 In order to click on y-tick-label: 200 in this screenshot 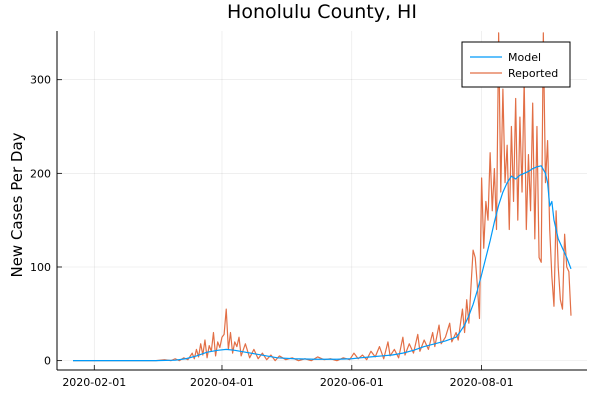, I will do `click(40, 173)`.